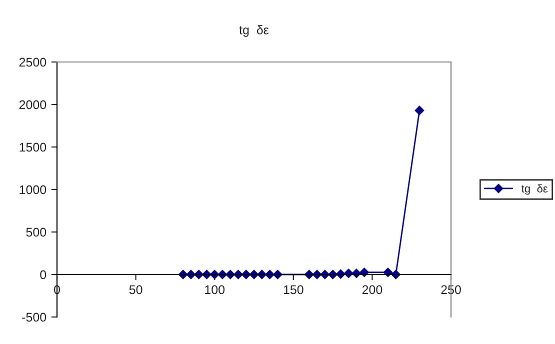 The image size is (555, 344). What do you see at coordinates (43, 275) in the screenshot?
I see `y-tick-label: 0` at bounding box center [43, 275].